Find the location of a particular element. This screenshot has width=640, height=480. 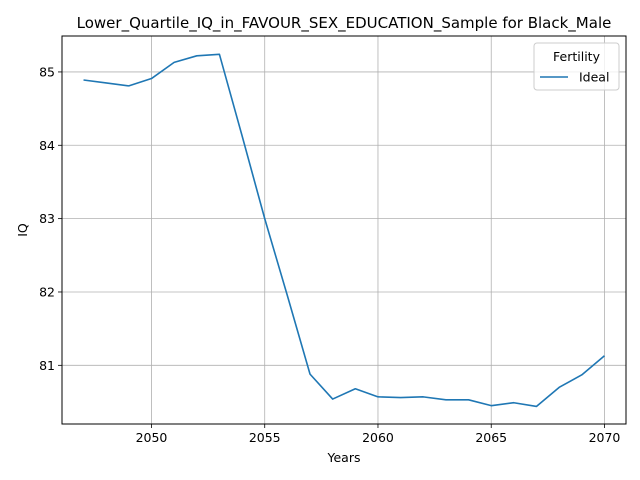

y-axis-ticks: 81 82 83 84 85 is located at coordinates (50, 218).